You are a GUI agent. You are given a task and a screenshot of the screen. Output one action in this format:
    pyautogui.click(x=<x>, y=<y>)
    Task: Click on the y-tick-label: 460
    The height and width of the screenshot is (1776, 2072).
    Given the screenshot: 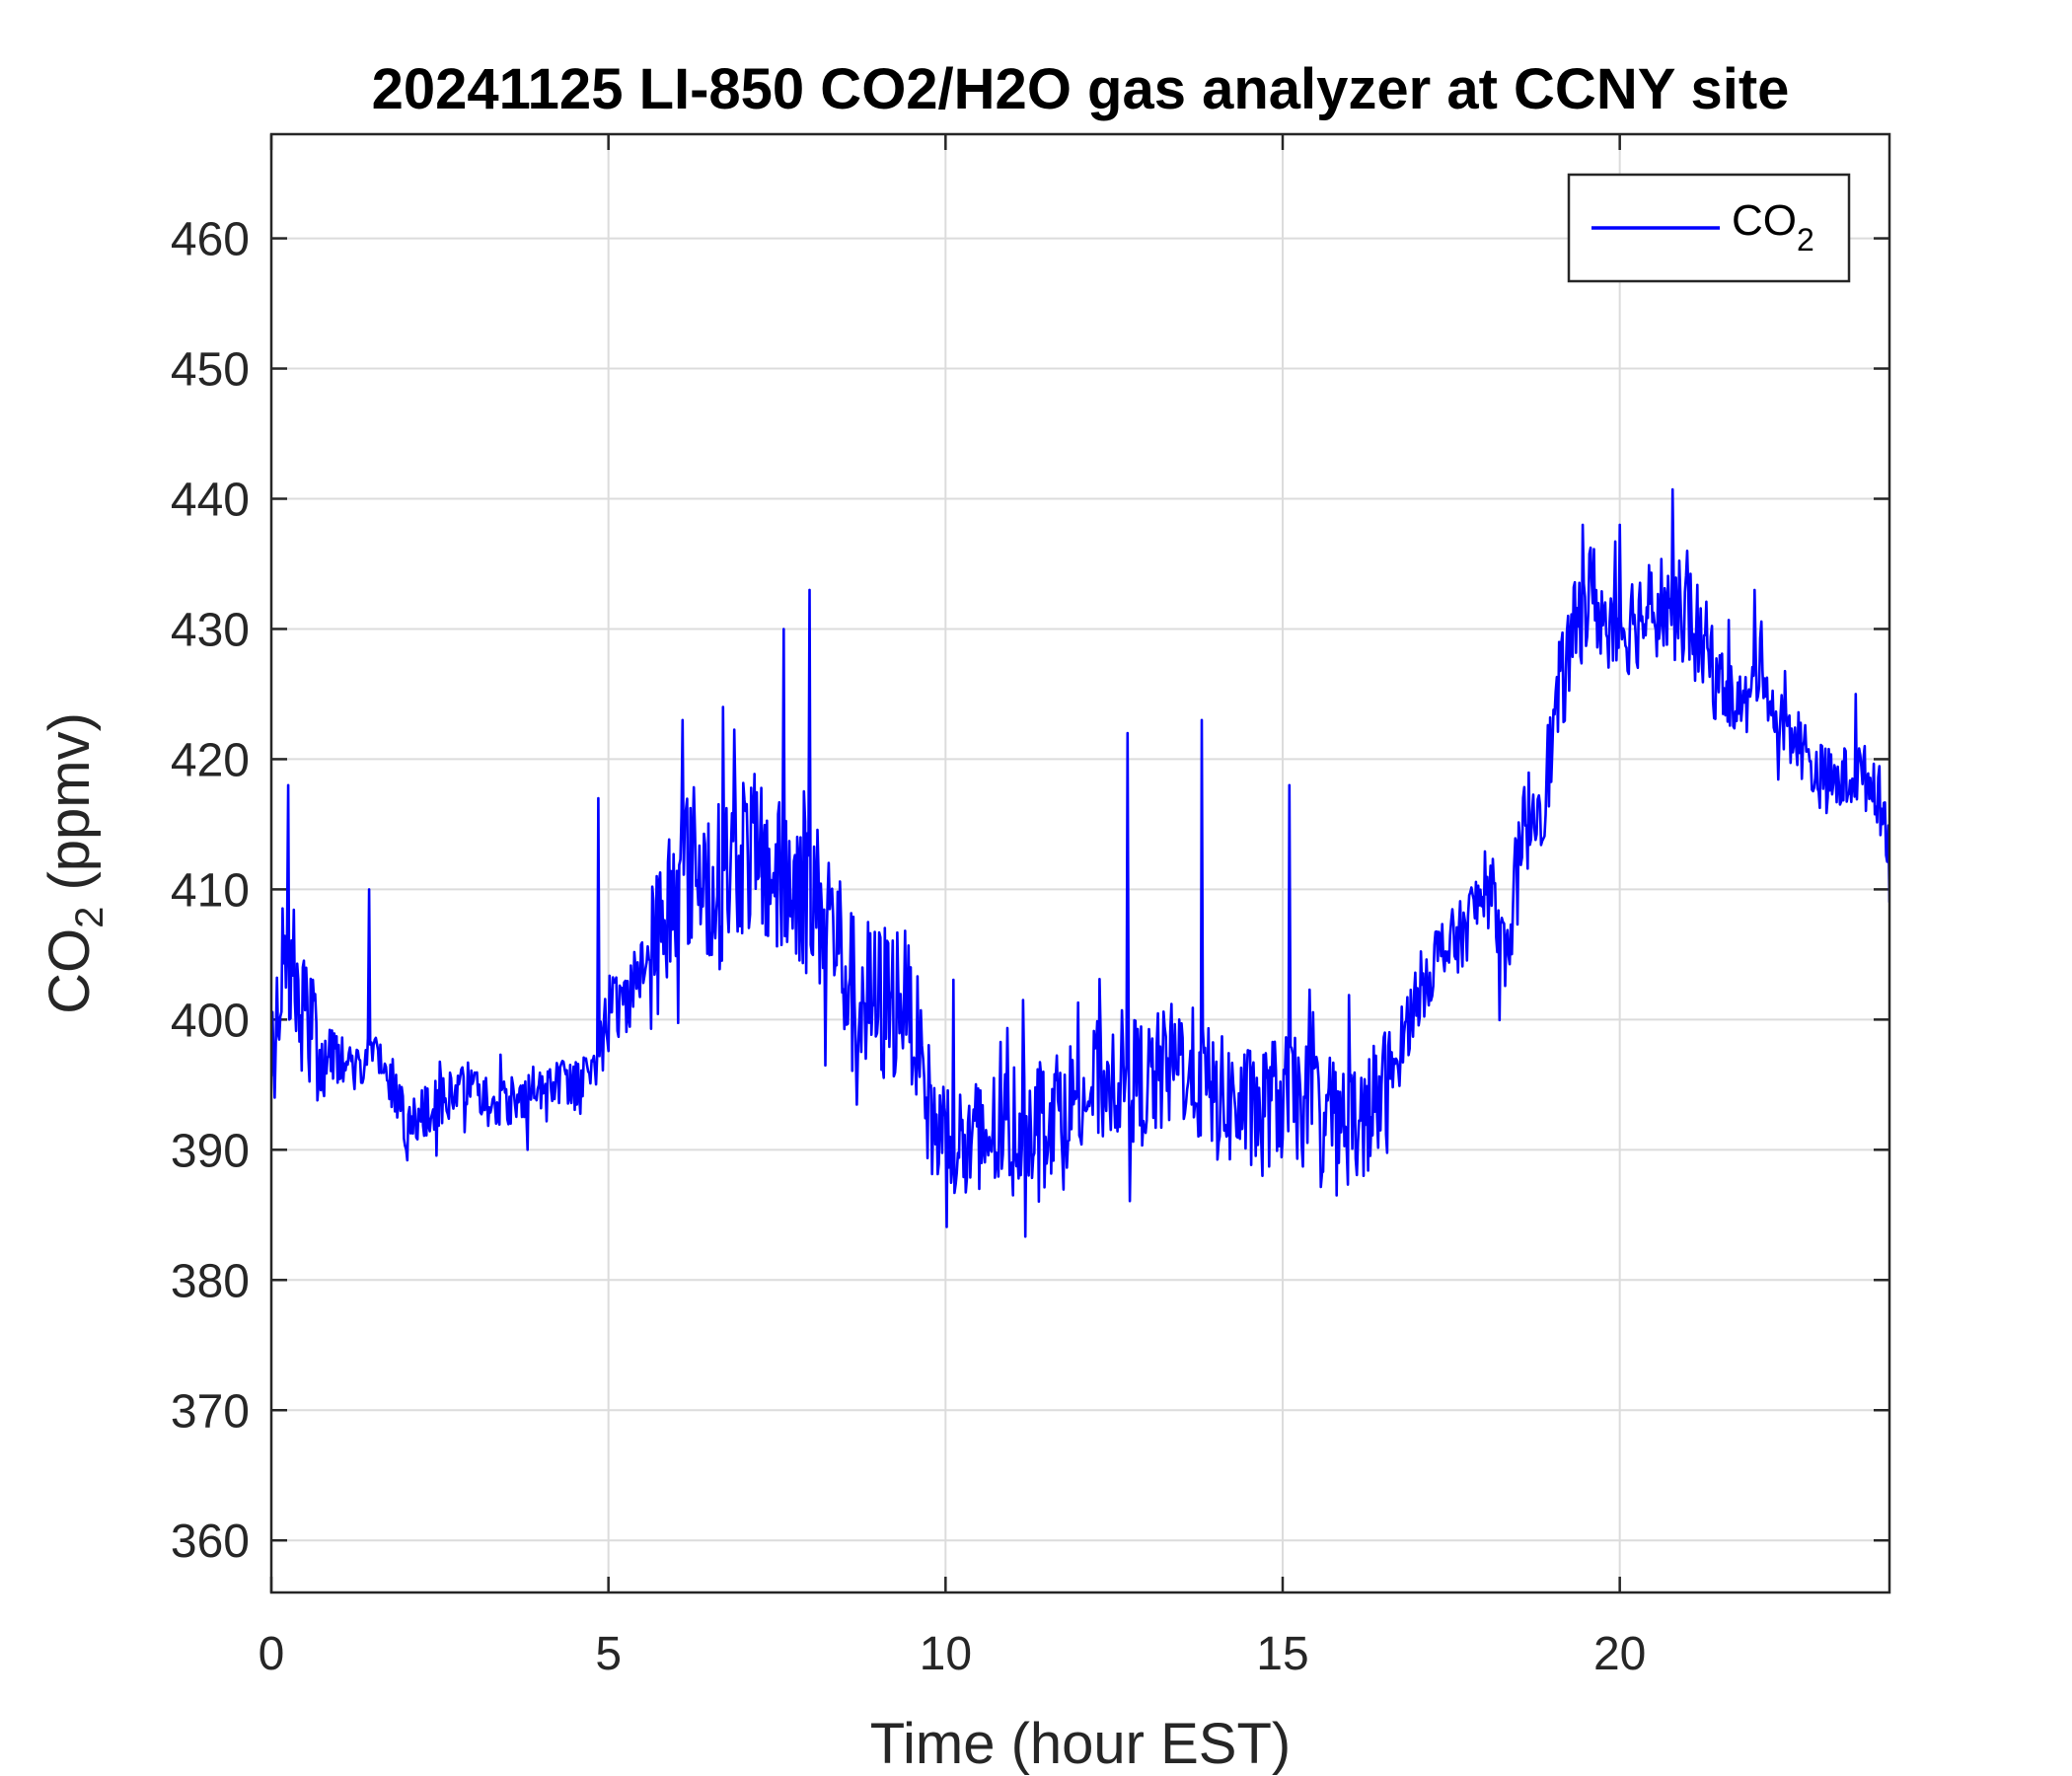 What is the action you would take?
    pyautogui.click(x=211, y=240)
    